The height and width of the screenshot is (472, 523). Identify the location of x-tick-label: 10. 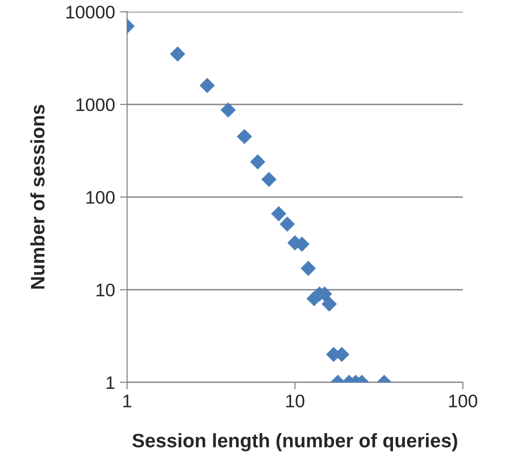
(295, 401).